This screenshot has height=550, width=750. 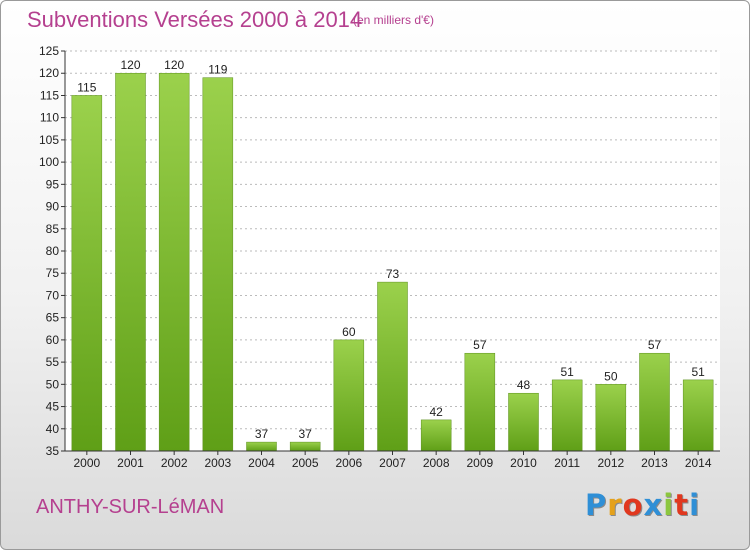 What do you see at coordinates (130, 507) in the screenshot?
I see `commune-name: ANTHY-SUR-LéMAN` at bounding box center [130, 507].